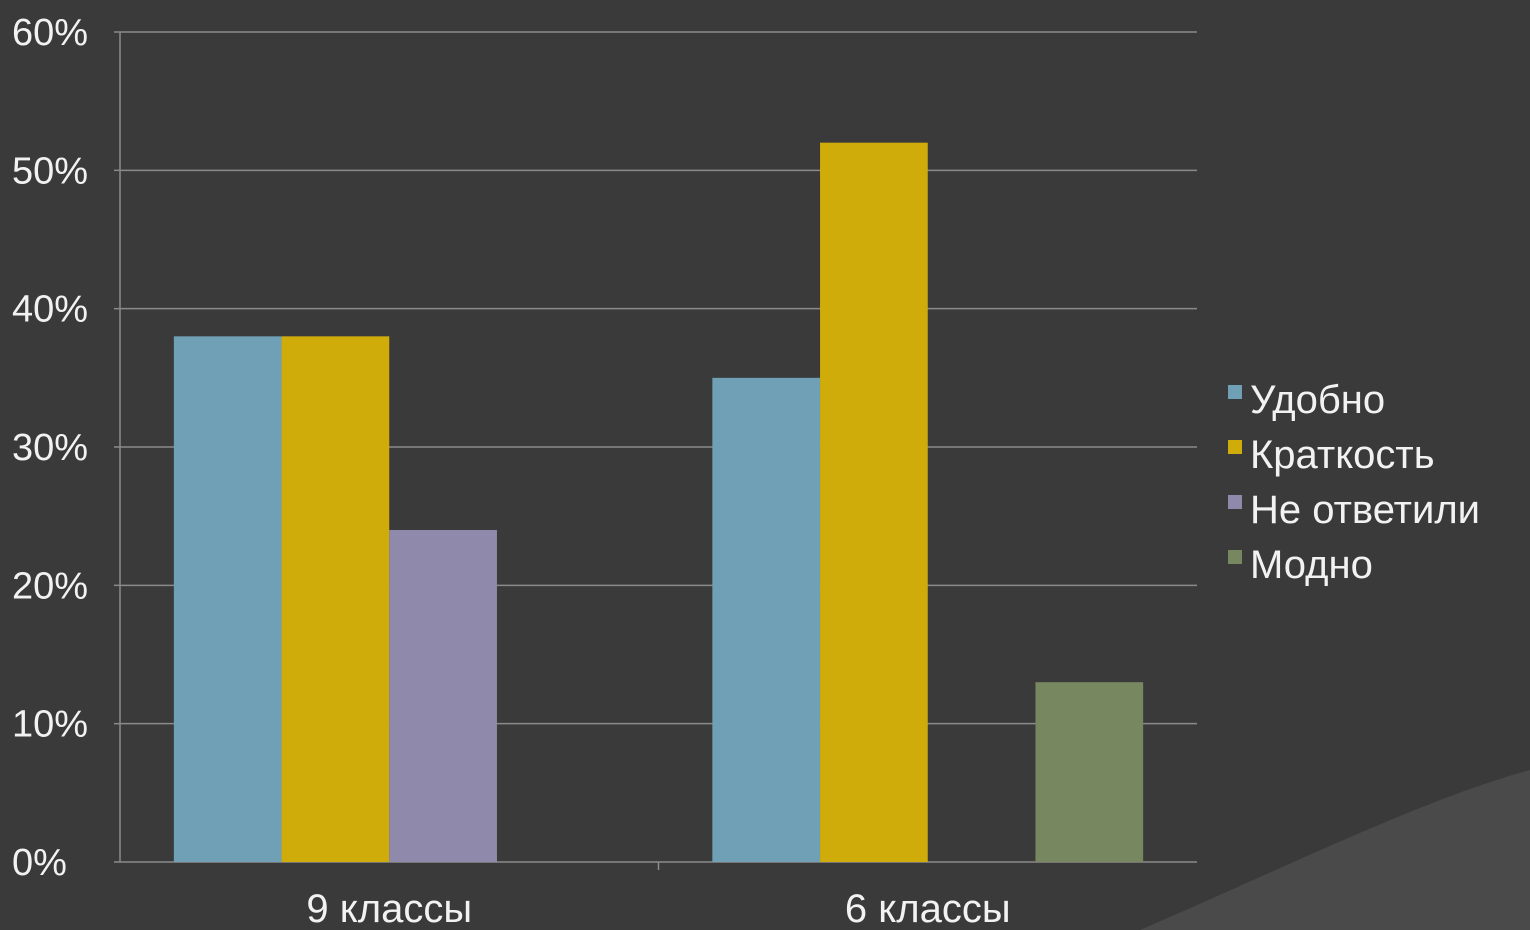  I want to click on y-tick-label: 50%, so click(50, 171).